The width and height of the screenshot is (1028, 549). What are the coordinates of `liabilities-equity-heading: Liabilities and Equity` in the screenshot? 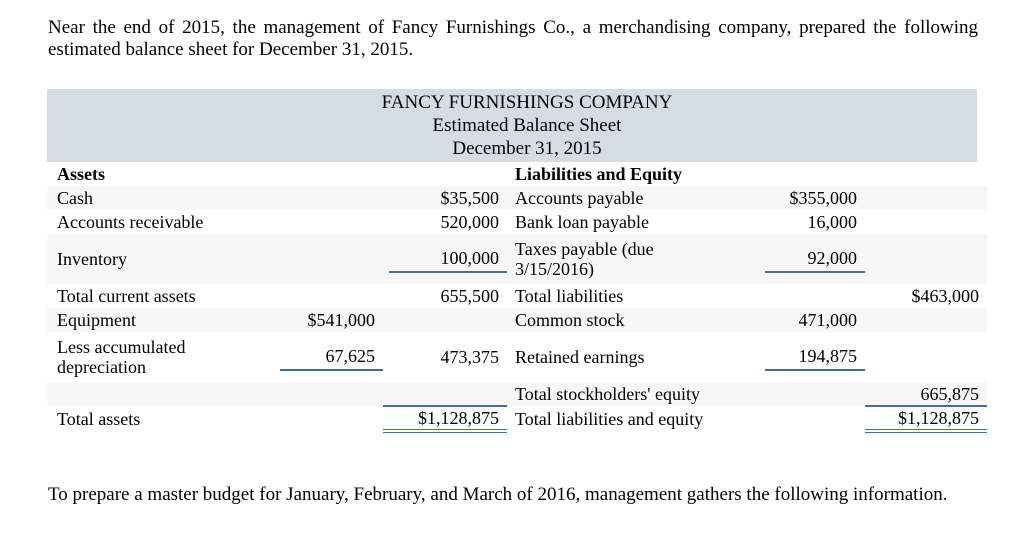 It's located at (599, 174).